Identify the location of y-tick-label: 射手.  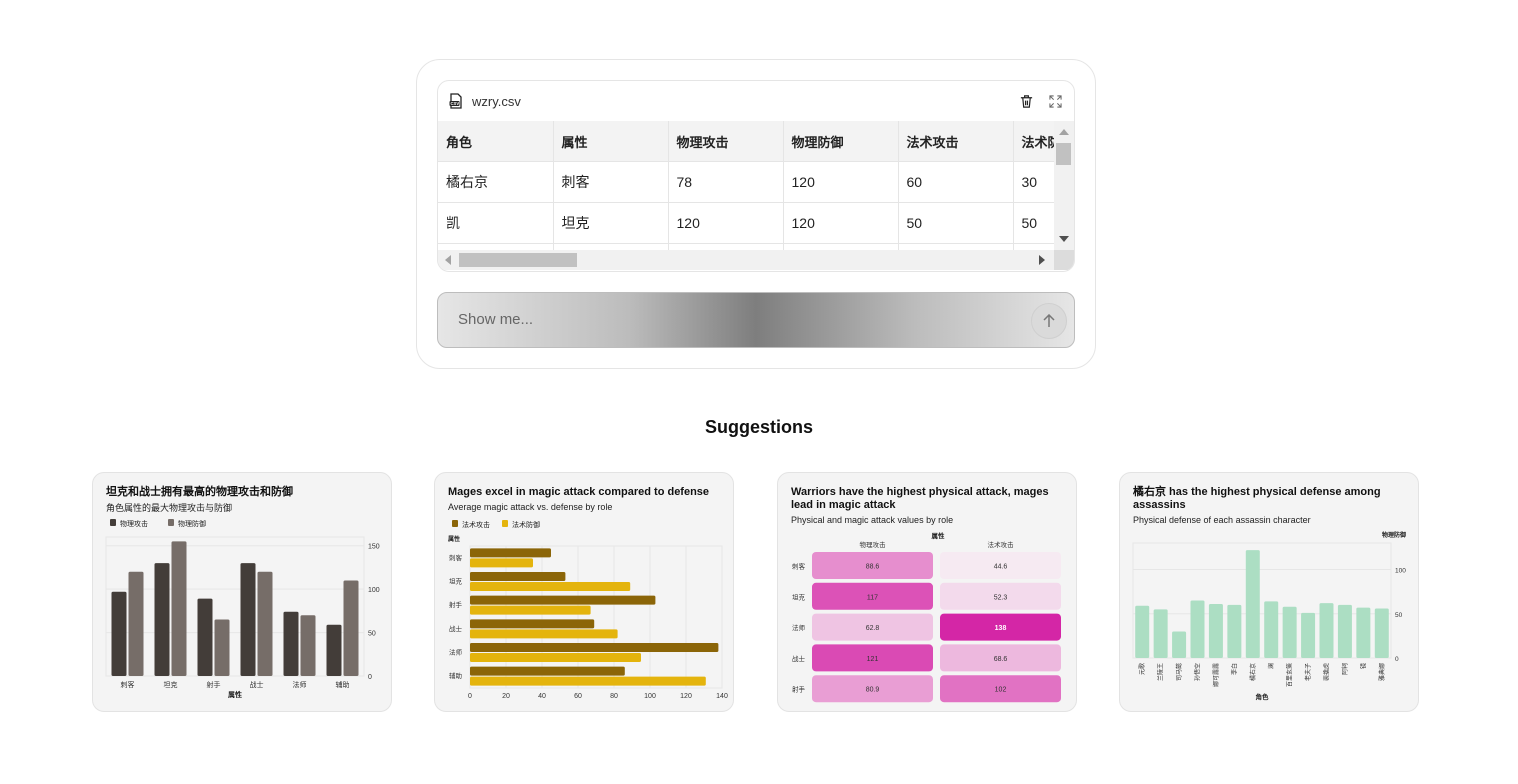
(456, 604).